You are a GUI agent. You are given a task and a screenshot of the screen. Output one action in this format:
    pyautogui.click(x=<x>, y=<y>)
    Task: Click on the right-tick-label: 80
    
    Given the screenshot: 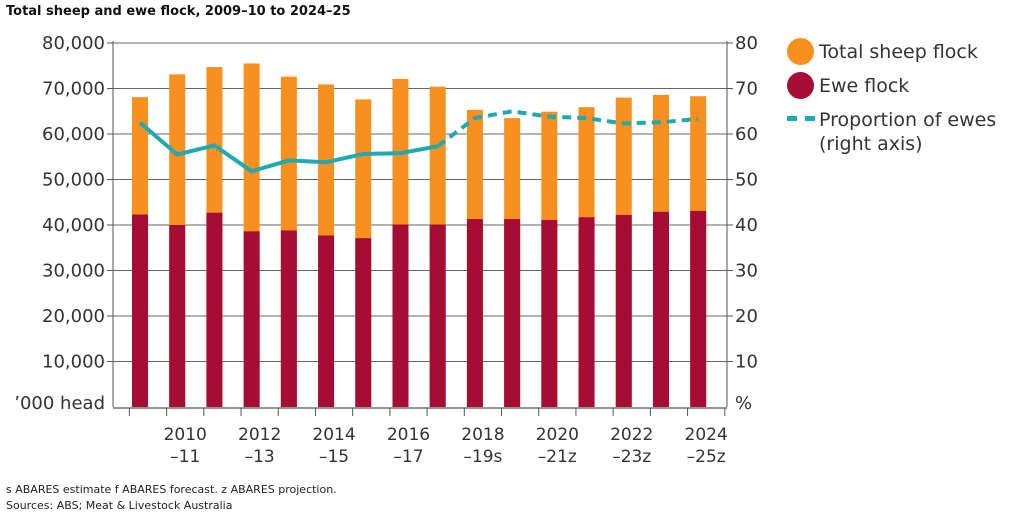 What is the action you would take?
    pyautogui.click(x=746, y=43)
    